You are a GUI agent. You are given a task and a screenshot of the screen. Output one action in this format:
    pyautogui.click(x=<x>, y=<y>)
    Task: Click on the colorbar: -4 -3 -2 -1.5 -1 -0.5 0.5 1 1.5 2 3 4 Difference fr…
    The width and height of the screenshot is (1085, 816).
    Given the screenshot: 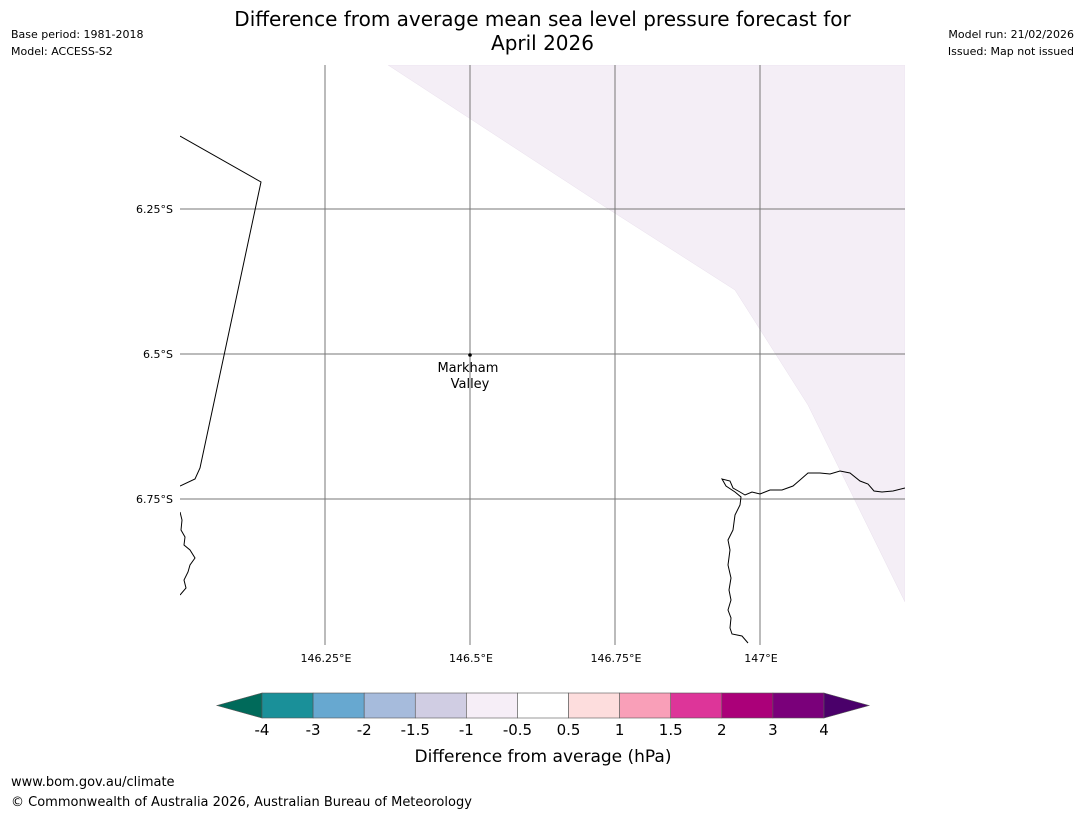 What is the action you would take?
    pyautogui.click(x=543, y=729)
    